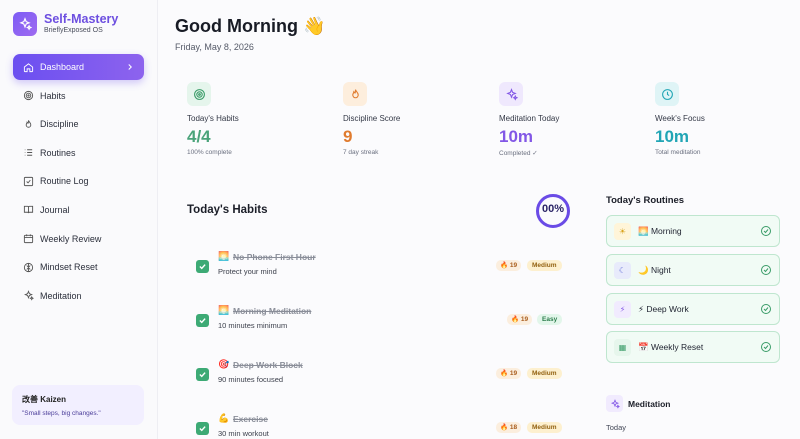 The width and height of the screenshot is (800, 439). What do you see at coordinates (671, 347) in the screenshot?
I see `routine-name: 📅 Weekly Reset` at bounding box center [671, 347].